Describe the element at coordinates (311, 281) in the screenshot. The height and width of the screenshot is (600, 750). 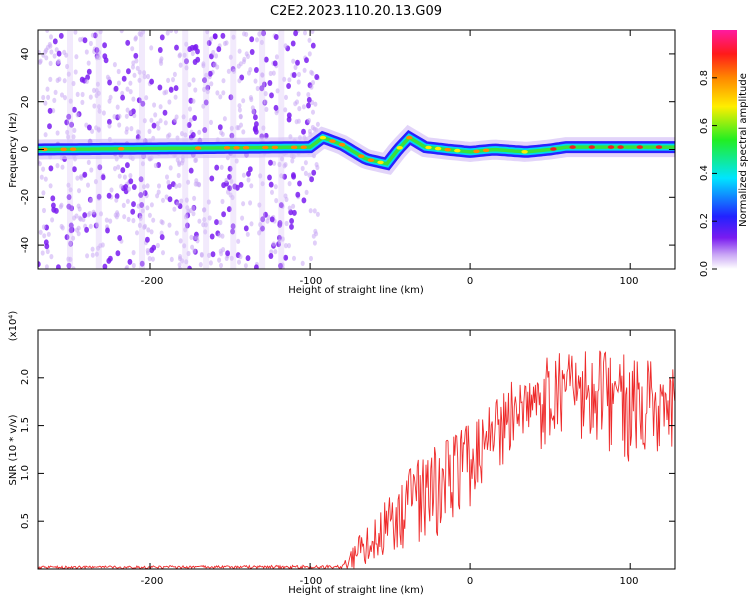
I see `top-x-tick-label: -100` at that location.